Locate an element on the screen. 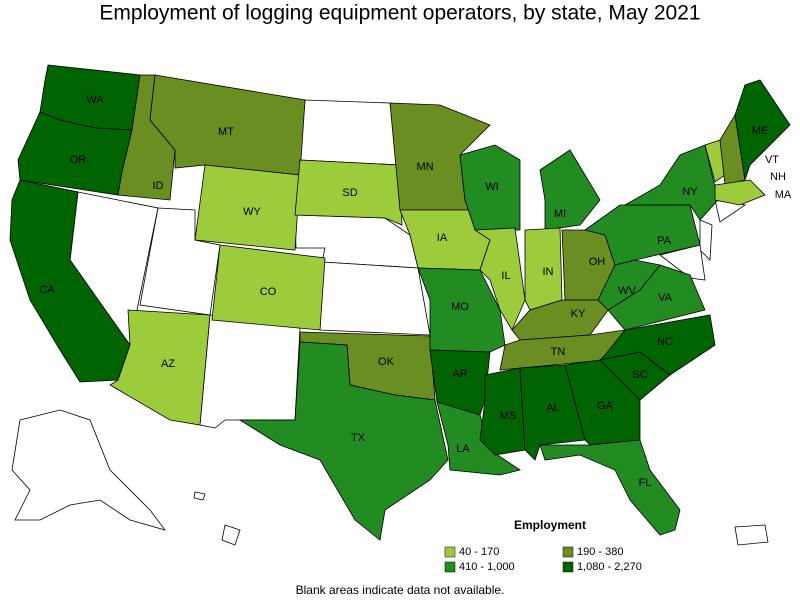 Image resolution: width=800 pixels, height=600 pixels. state-label: GA is located at coordinates (605, 406).